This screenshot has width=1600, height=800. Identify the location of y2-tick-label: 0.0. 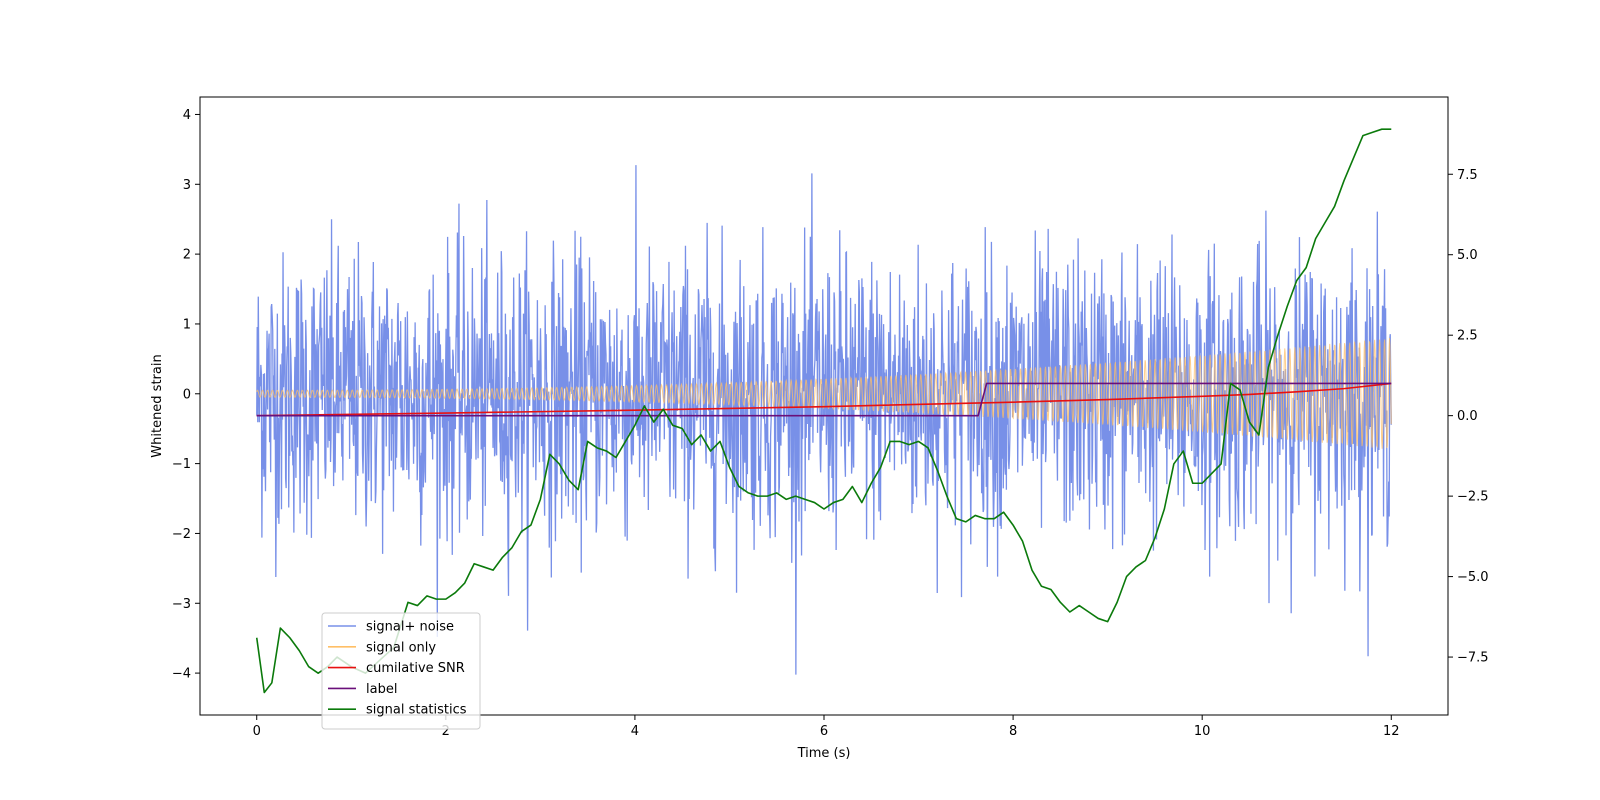
(1467, 416).